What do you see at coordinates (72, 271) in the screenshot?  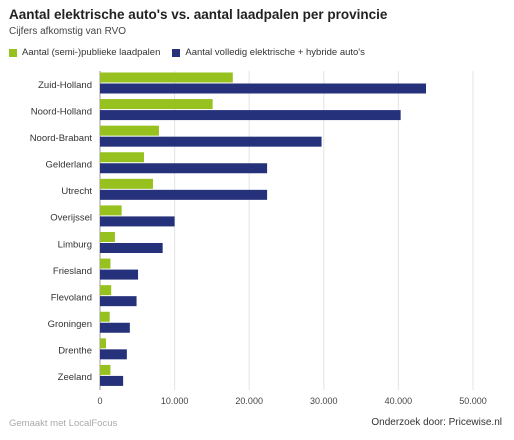 I see `category-label: Friesland` at bounding box center [72, 271].